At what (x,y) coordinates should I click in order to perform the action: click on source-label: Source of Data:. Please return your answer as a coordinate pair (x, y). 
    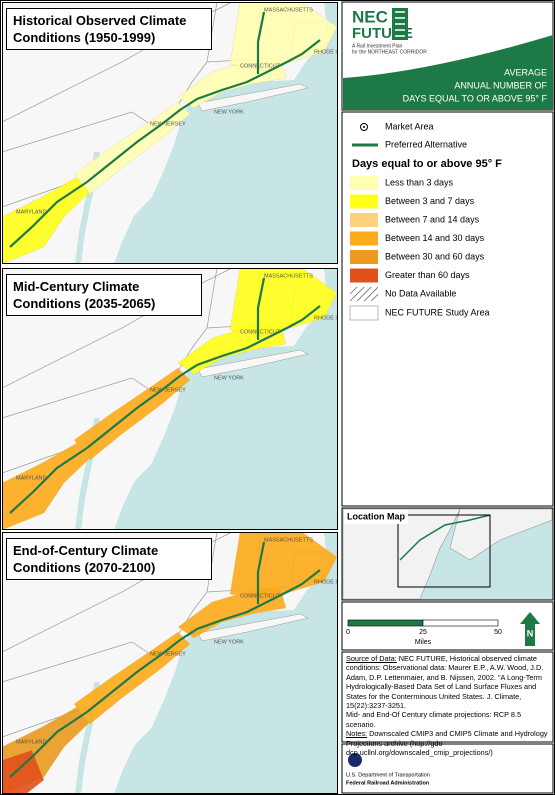
    Looking at the image, I should click on (371, 658).